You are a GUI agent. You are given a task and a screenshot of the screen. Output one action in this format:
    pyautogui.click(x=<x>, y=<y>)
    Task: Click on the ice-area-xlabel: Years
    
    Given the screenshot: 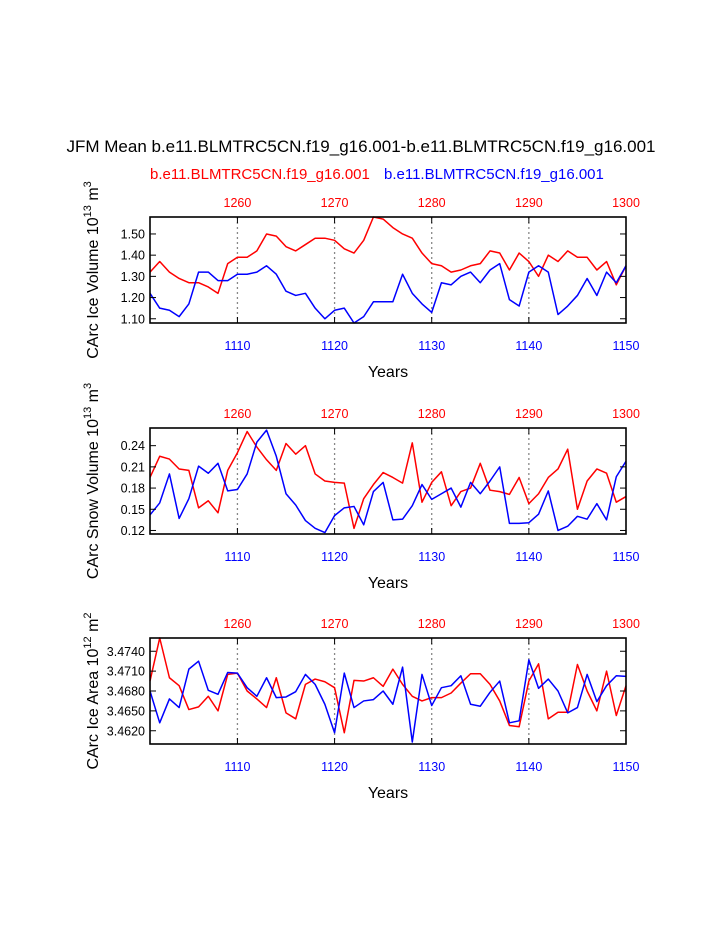 What is the action you would take?
    pyautogui.click(x=388, y=793)
    